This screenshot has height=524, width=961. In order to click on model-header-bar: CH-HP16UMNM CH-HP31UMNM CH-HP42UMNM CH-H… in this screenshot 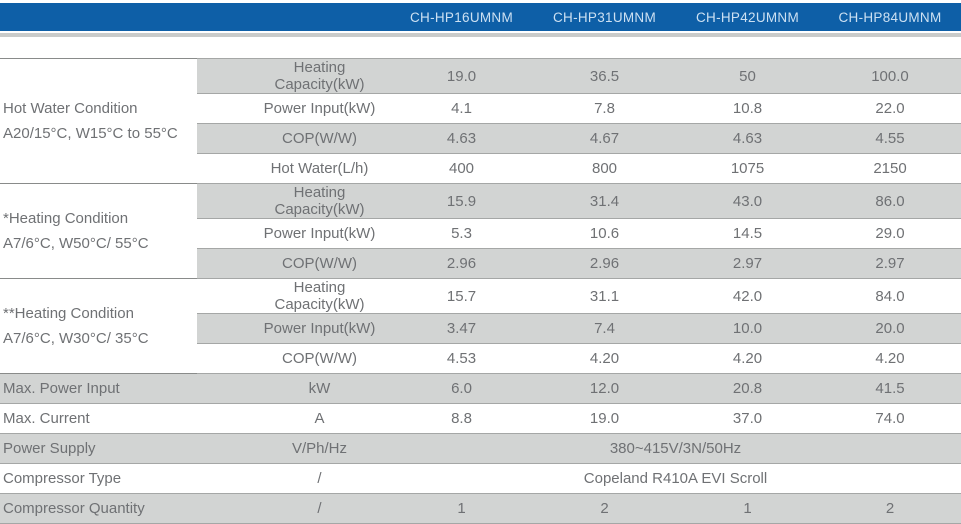, I will do `click(480, 17)`.